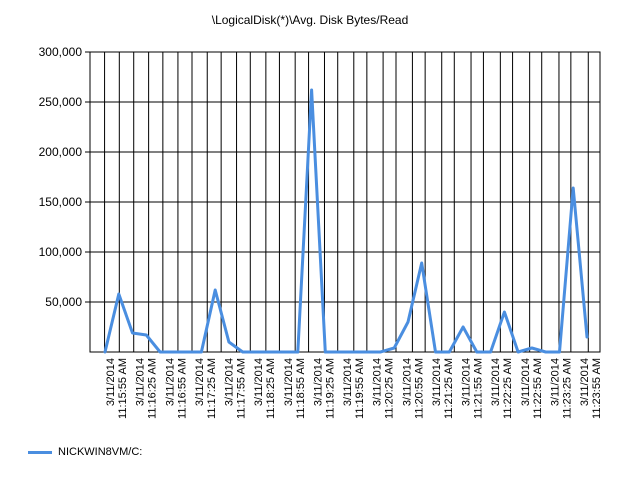  Describe the element at coordinates (61, 52) in the screenshot. I see `y-tick-label: 300,000` at that location.